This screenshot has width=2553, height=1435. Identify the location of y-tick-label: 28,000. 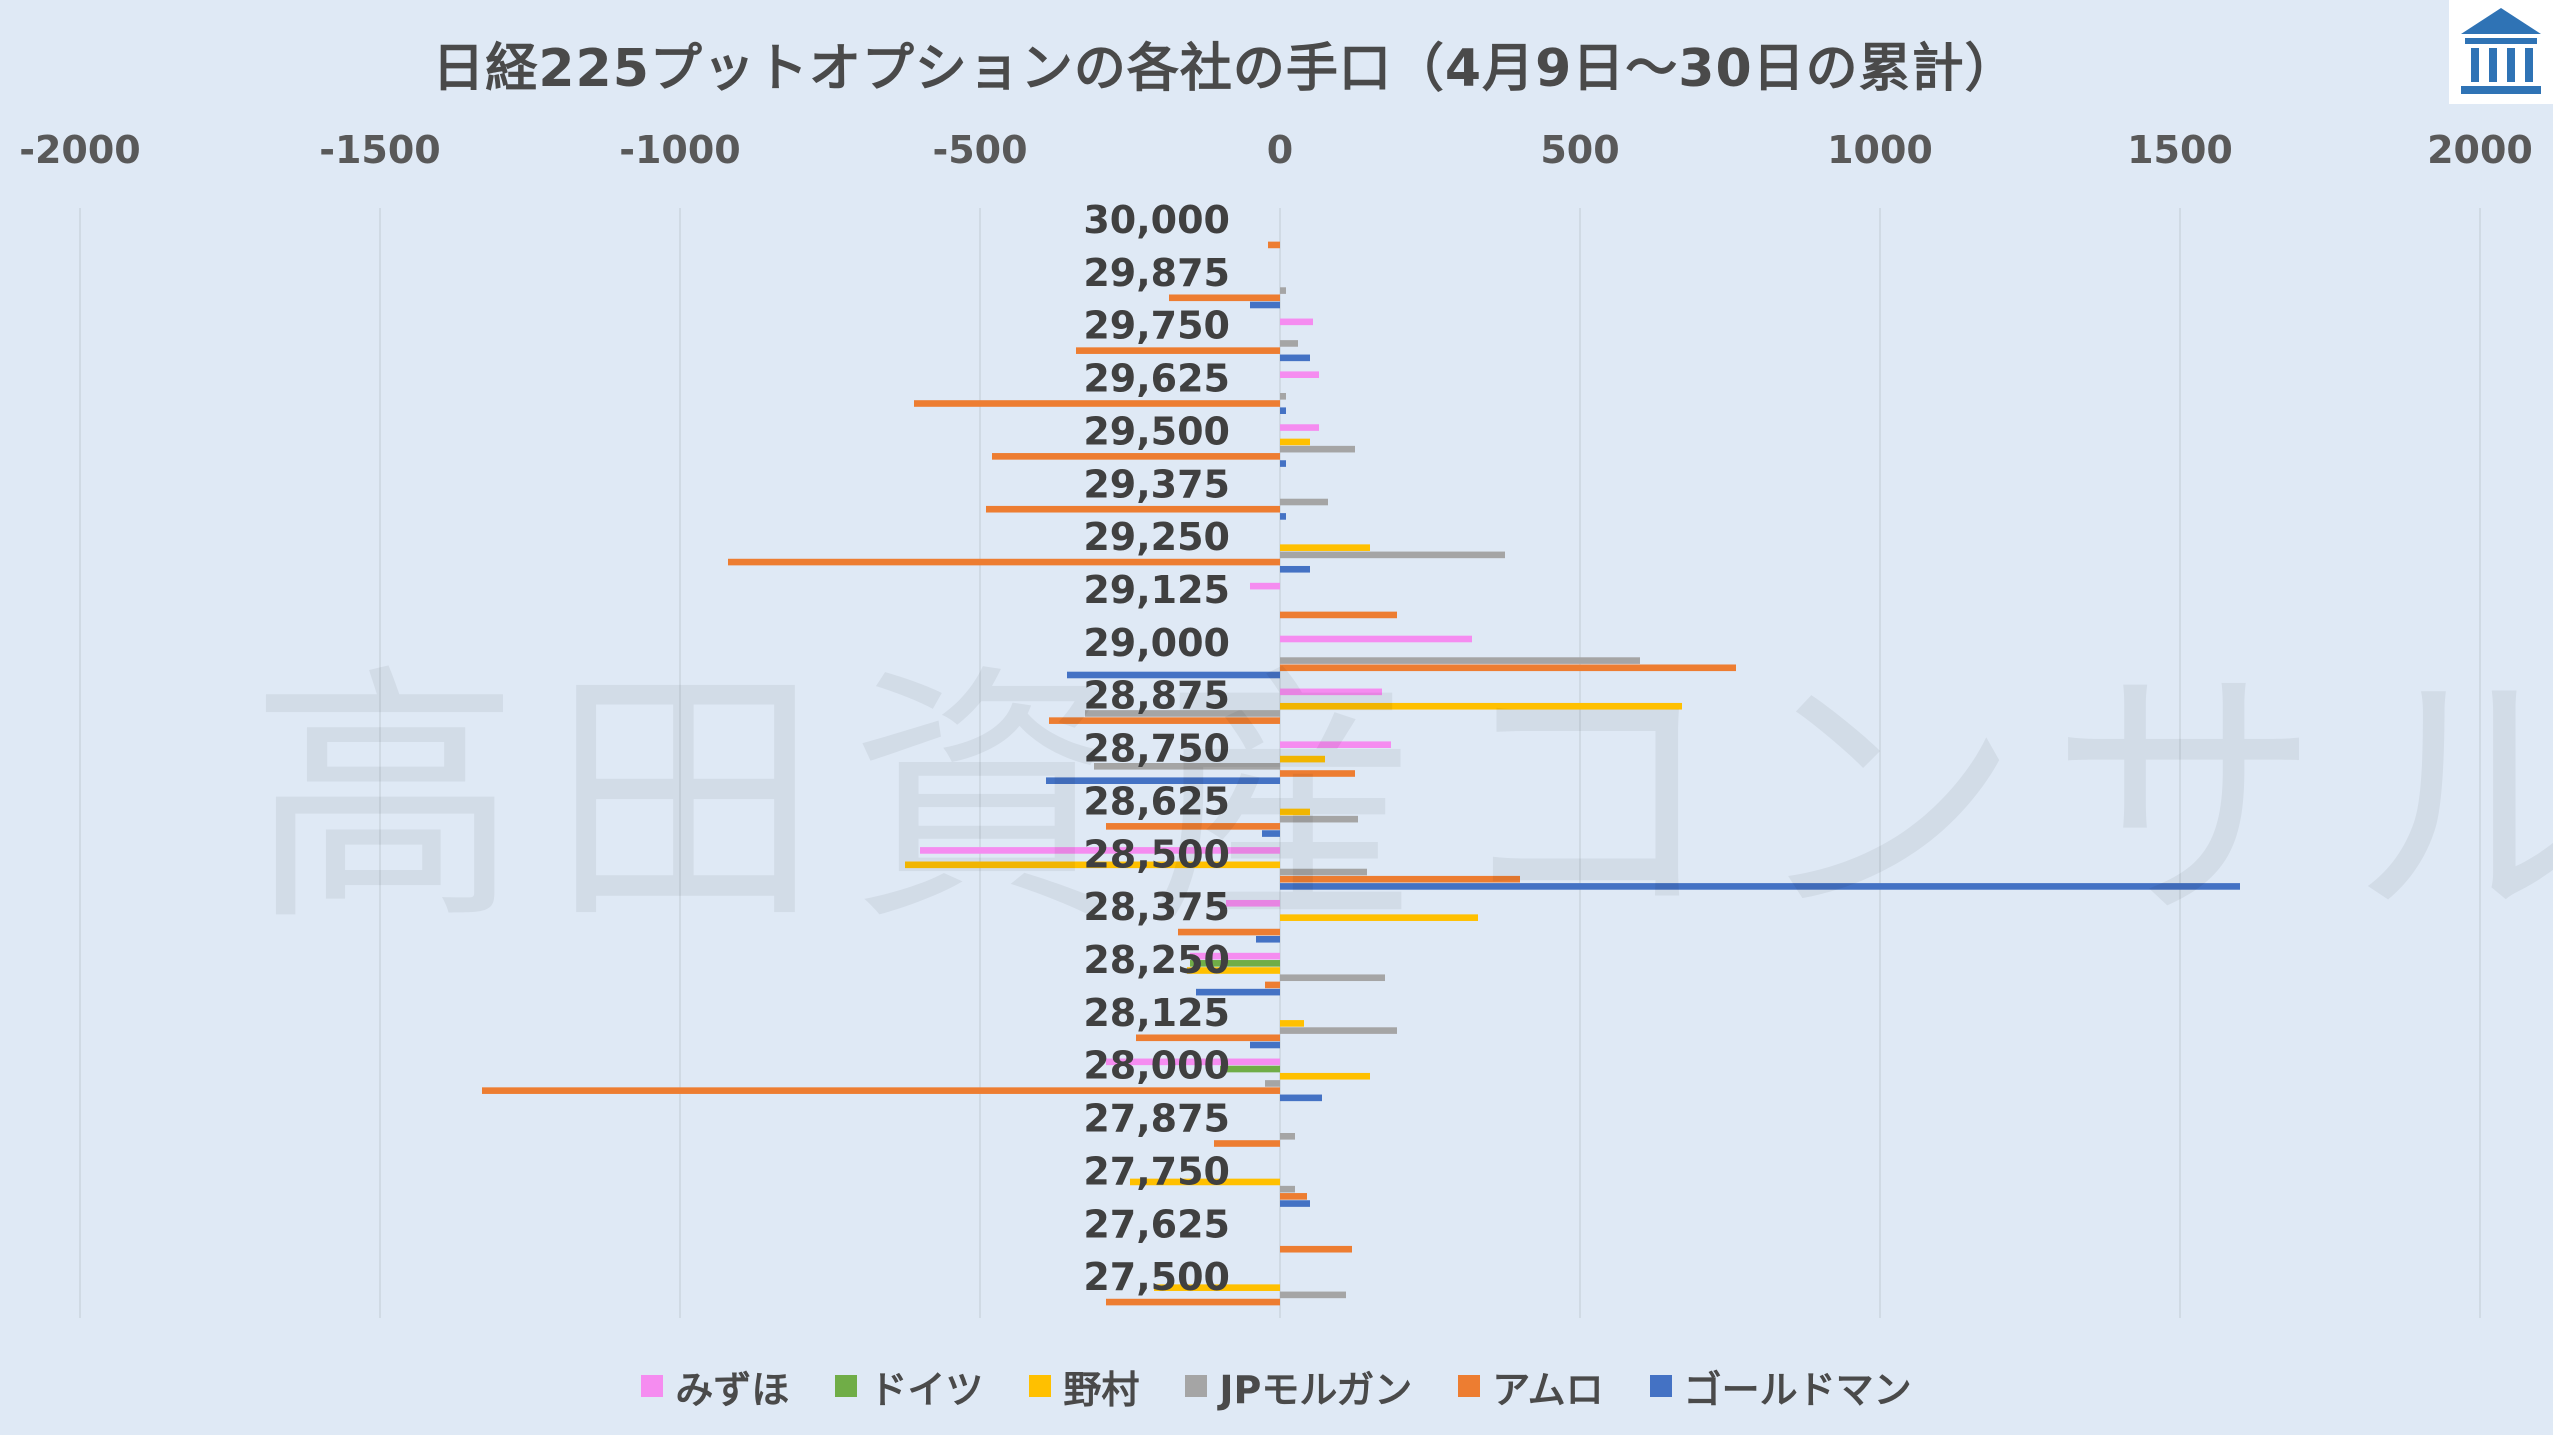
(1156, 1066).